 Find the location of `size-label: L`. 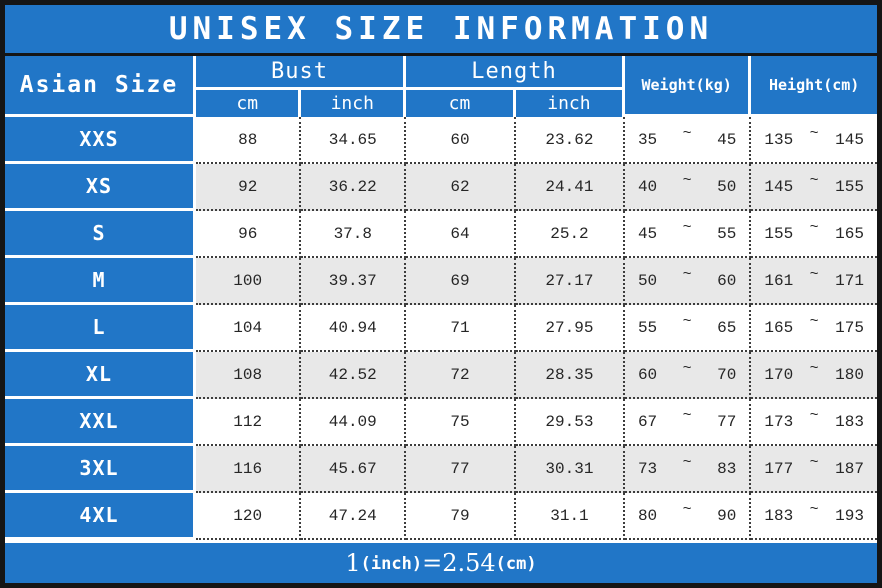

size-label: L is located at coordinates (100, 328).